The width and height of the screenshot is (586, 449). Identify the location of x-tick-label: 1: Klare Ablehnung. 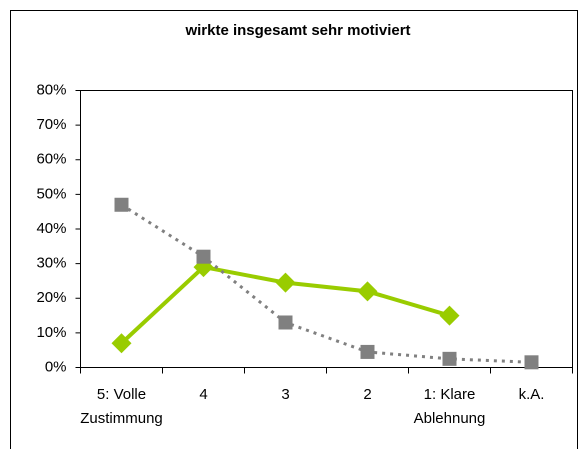
(449, 406).